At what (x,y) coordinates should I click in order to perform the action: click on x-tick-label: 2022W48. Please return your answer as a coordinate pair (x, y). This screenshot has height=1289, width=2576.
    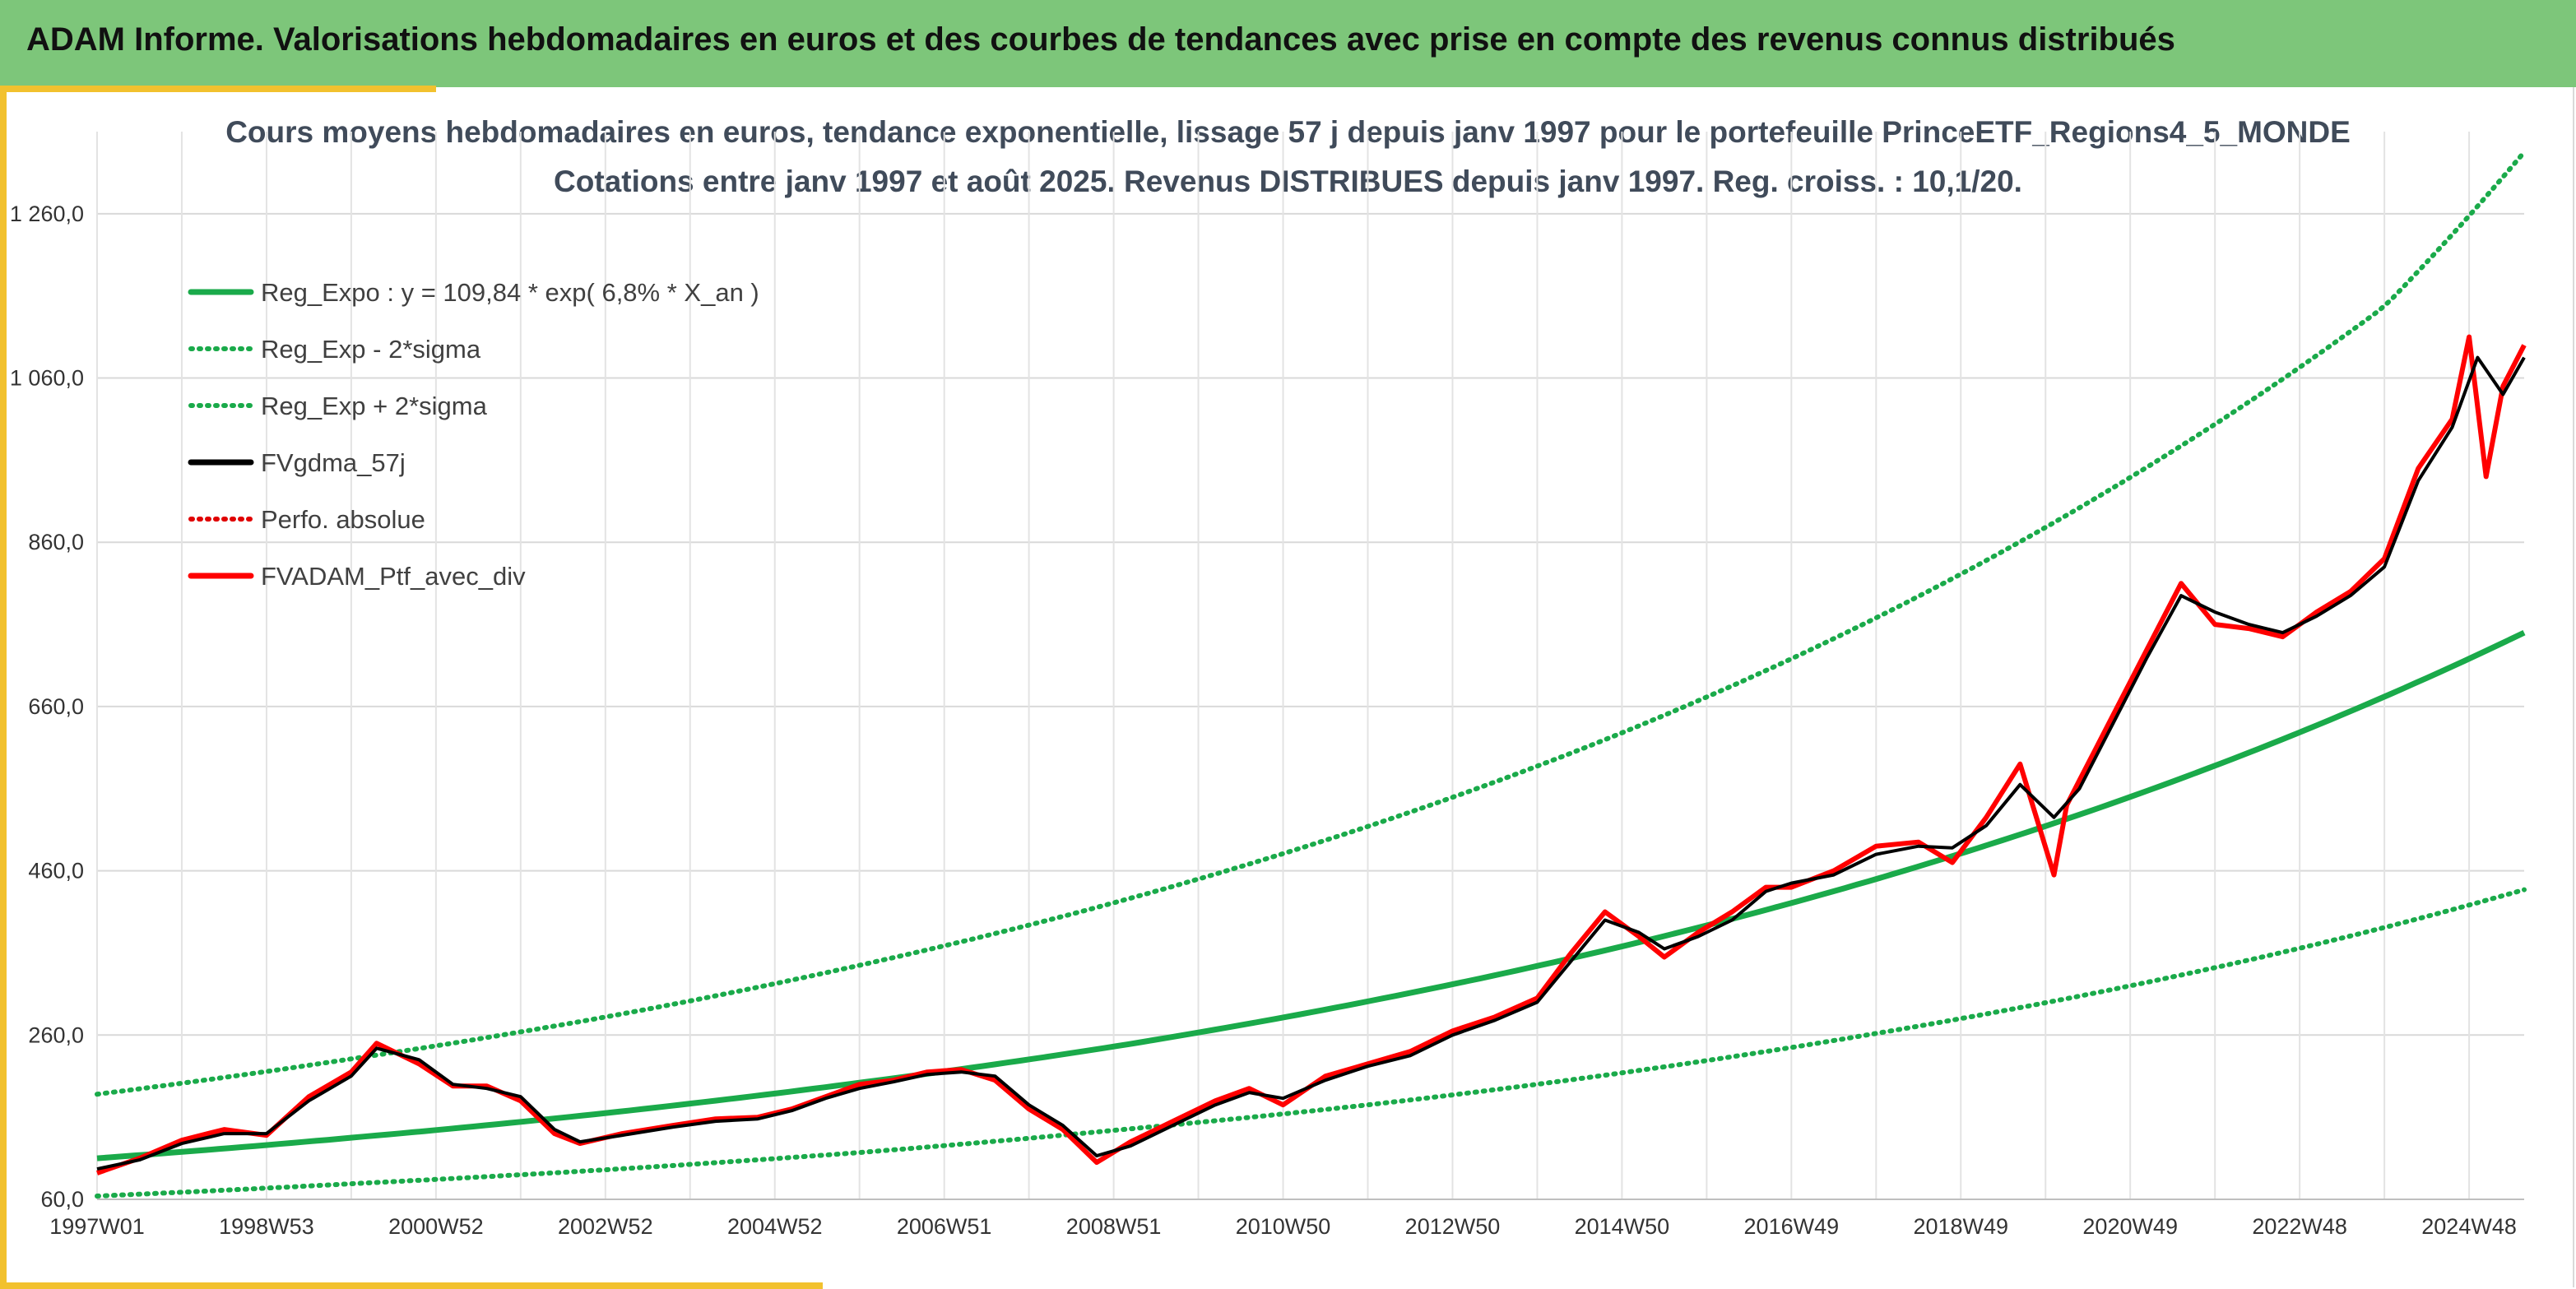
    Looking at the image, I should click on (2300, 1226).